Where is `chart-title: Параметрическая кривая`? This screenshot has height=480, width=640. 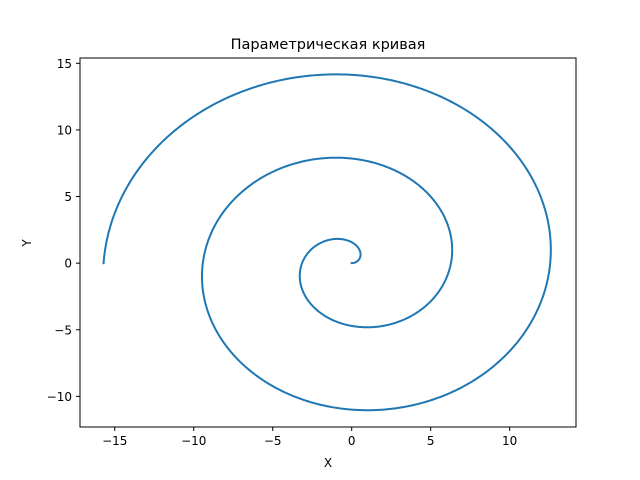
chart-title: Параметрическая кривая is located at coordinates (328, 45).